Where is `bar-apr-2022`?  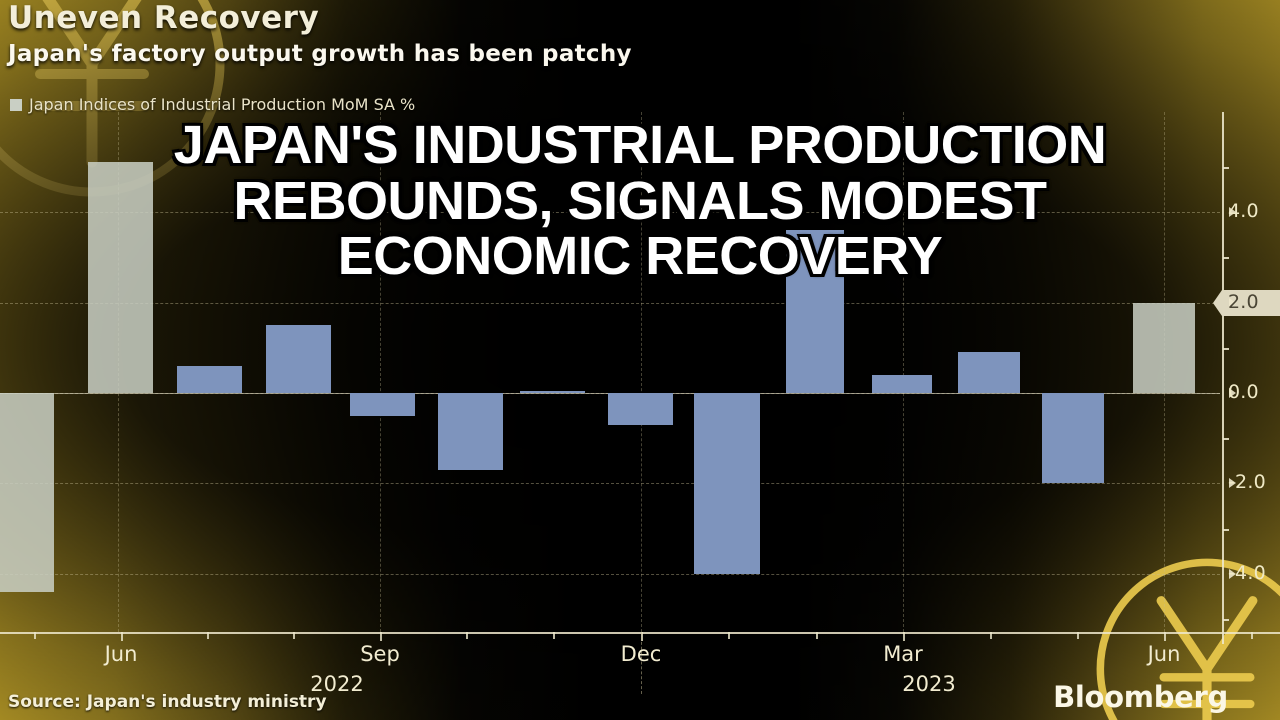
bar-apr-2022 is located at coordinates (27, 492).